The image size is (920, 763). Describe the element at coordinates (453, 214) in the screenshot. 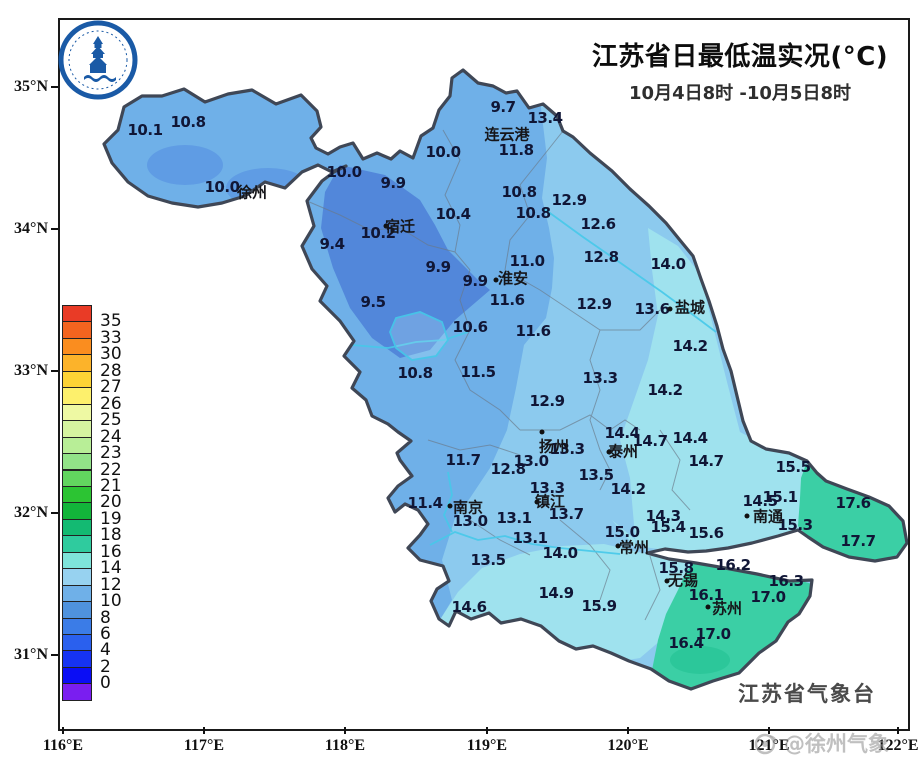

I see `temp-label: 10.4` at that location.